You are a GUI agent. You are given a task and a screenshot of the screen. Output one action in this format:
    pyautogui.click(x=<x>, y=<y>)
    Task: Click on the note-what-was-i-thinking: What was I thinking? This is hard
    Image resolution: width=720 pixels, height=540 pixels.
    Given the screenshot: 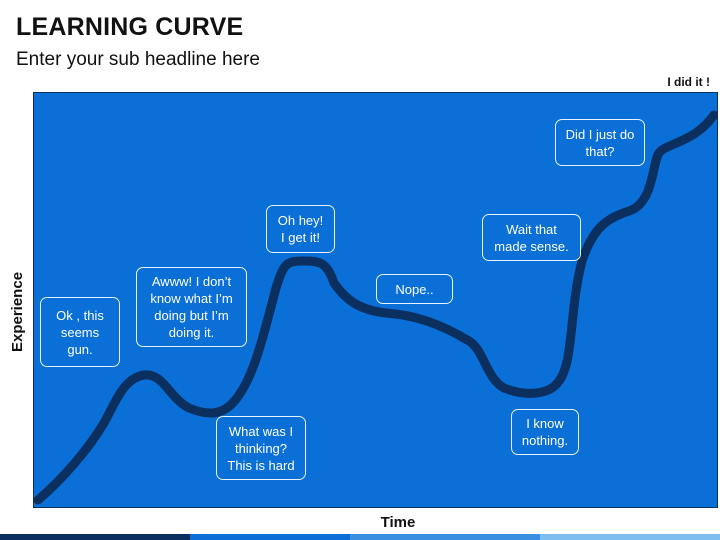 What is the action you would take?
    pyautogui.click(x=261, y=448)
    